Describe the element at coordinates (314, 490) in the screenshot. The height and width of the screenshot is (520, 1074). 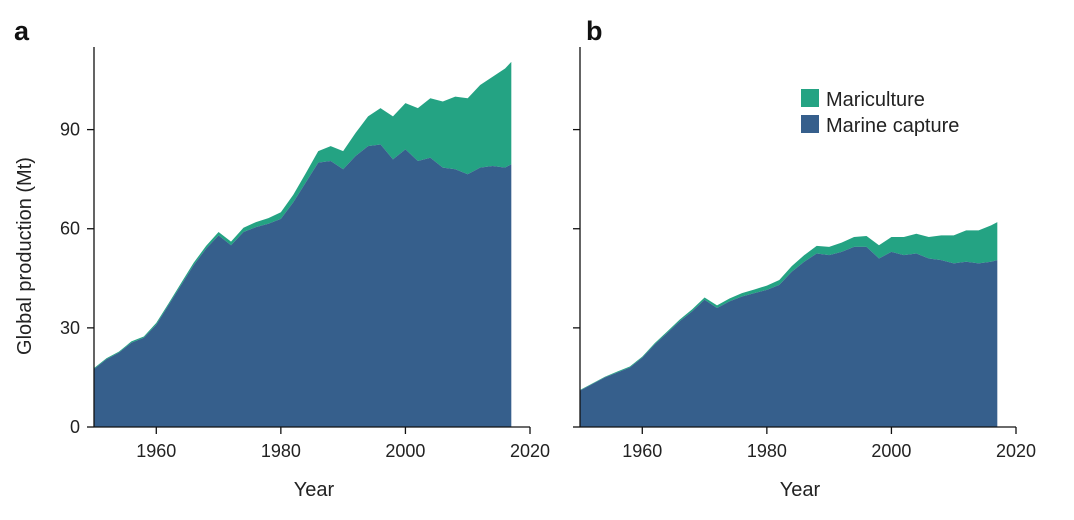
I see `x-axis-title-a: Year` at that location.